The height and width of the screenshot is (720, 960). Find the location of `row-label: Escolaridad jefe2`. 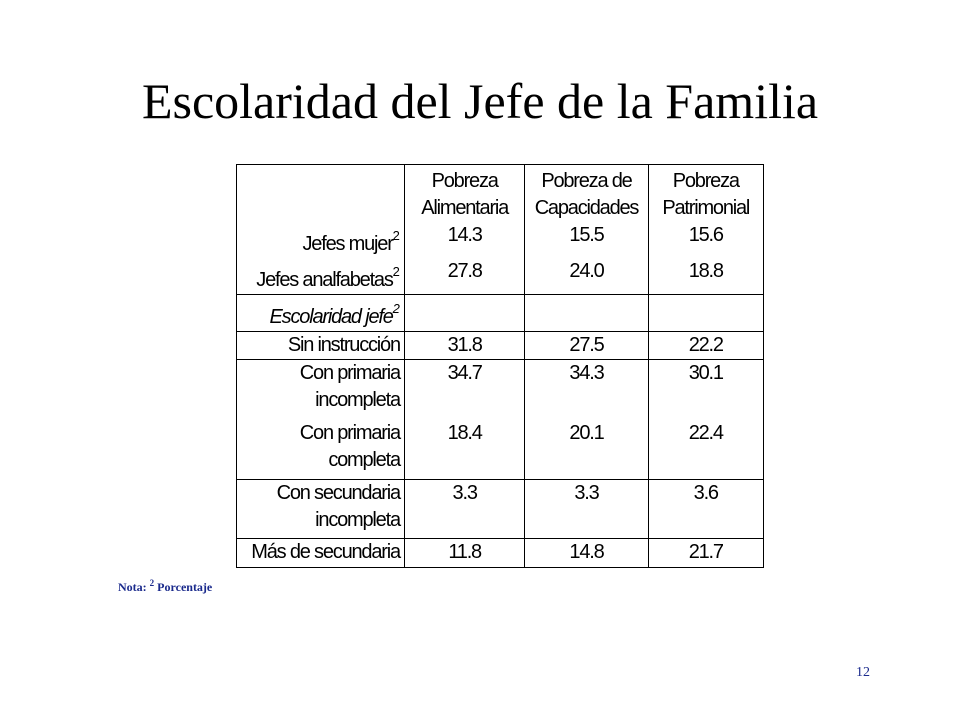

row-label: Escolaridad jefe2 is located at coordinates (320, 313).